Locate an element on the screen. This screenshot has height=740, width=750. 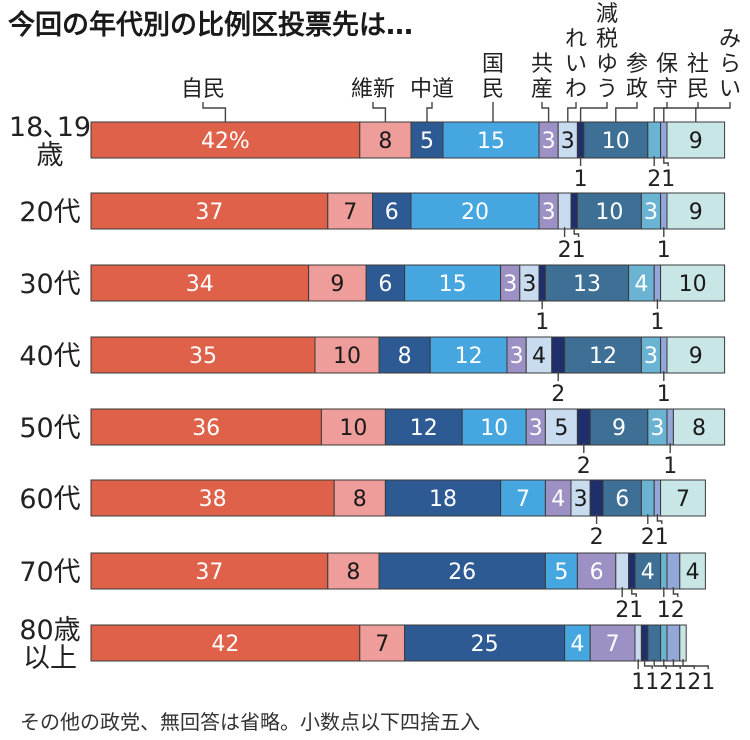
age-label: 以上 is located at coordinates (50, 658).